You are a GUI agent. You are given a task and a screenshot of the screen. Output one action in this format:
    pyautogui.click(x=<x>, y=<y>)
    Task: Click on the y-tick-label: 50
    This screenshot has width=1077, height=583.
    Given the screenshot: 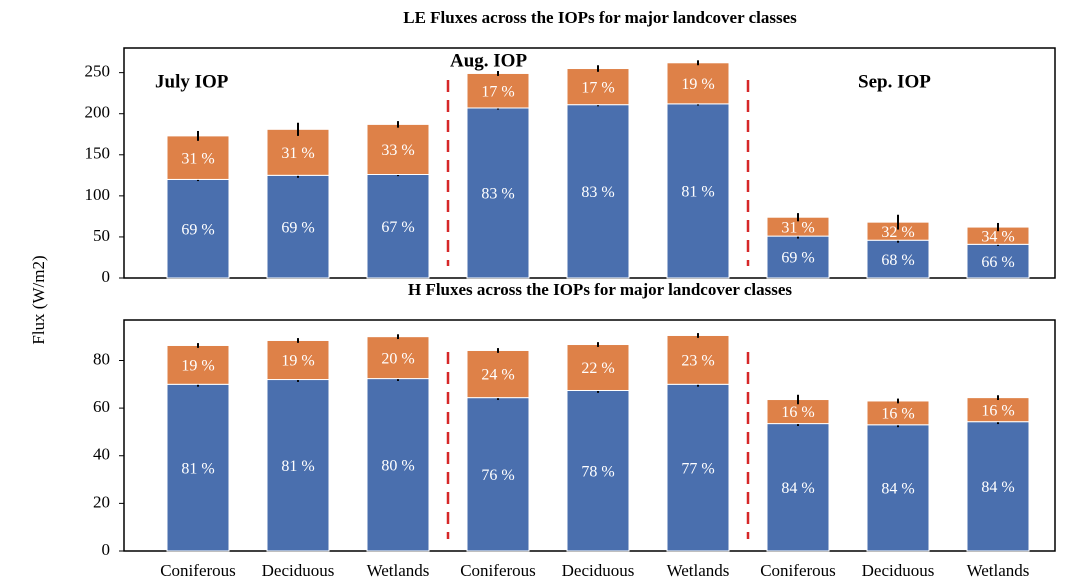 What is the action you would take?
    pyautogui.click(x=101, y=235)
    